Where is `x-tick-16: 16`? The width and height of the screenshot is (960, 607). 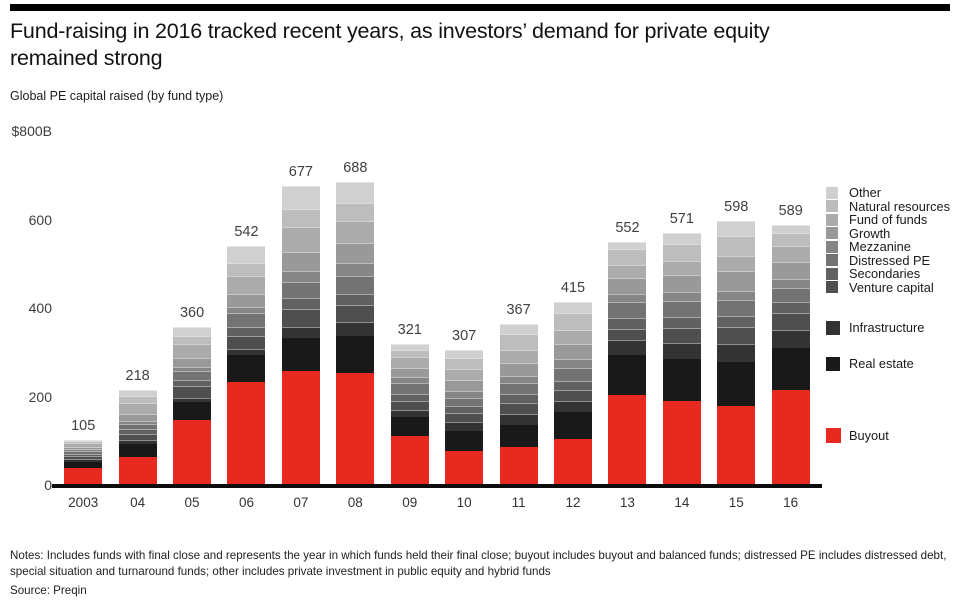 x-tick-16: 16 is located at coordinates (791, 502).